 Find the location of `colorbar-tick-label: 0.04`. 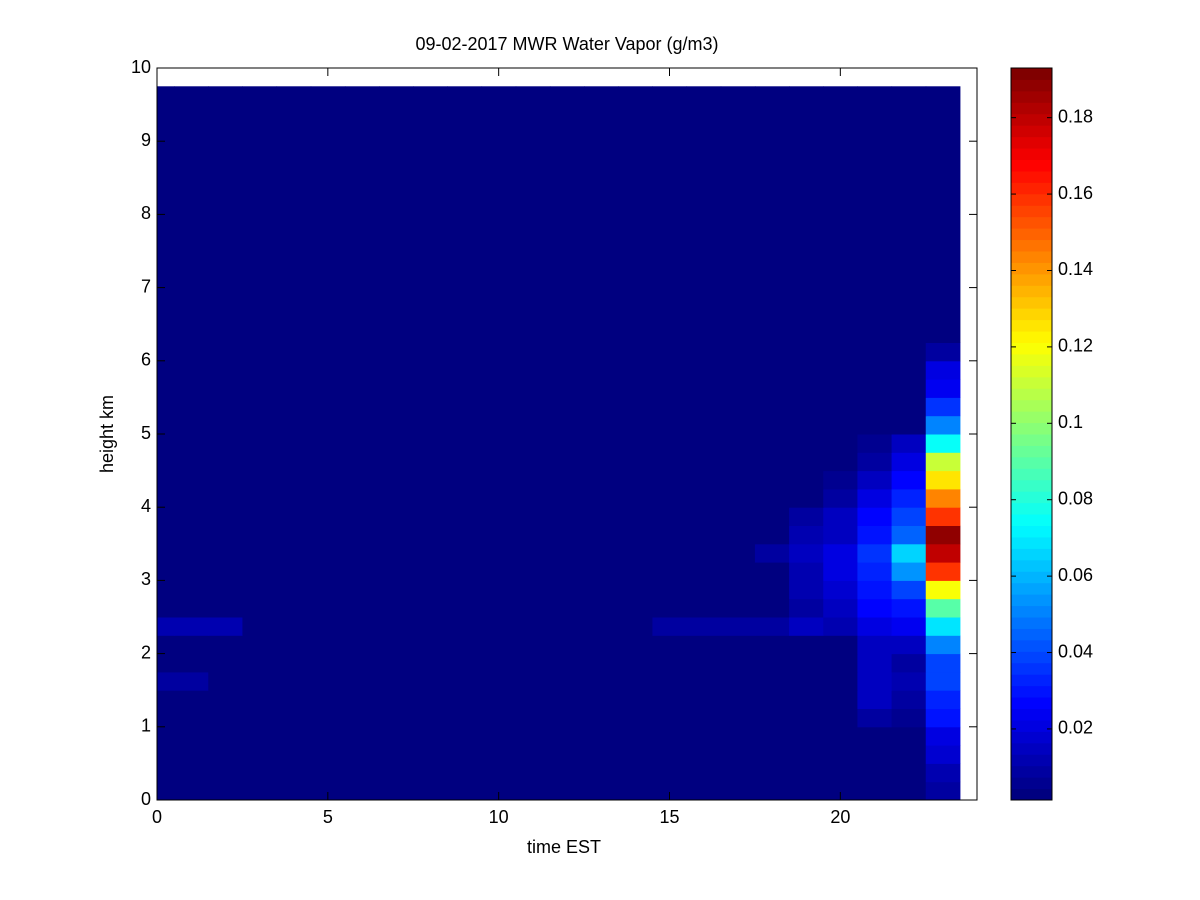

colorbar-tick-label: 0.04 is located at coordinates (1075, 651).